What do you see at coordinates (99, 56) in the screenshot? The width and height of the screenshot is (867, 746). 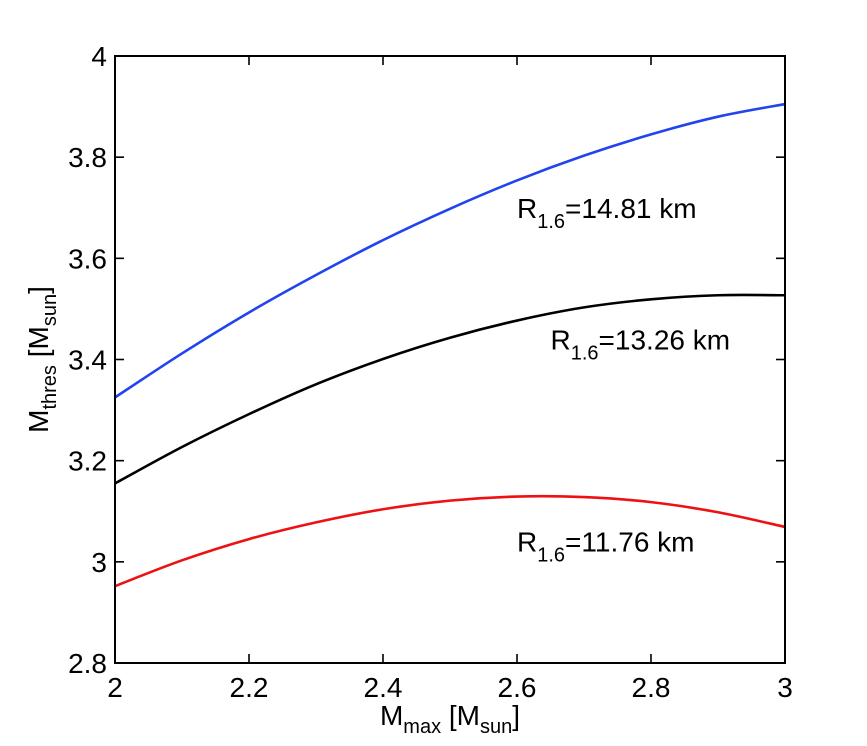 I see `y-tick-label: 4` at bounding box center [99, 56].